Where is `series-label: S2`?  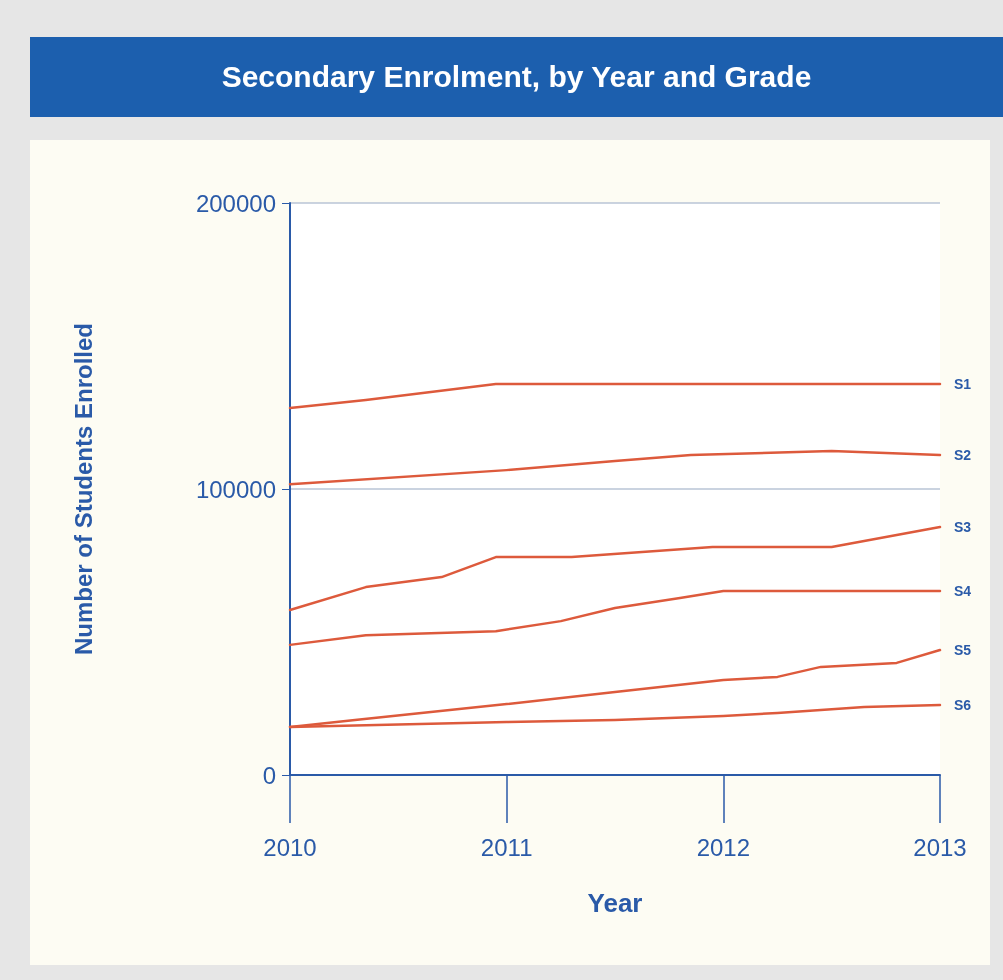 series-label: S2 is located at coordinates (963, 454).